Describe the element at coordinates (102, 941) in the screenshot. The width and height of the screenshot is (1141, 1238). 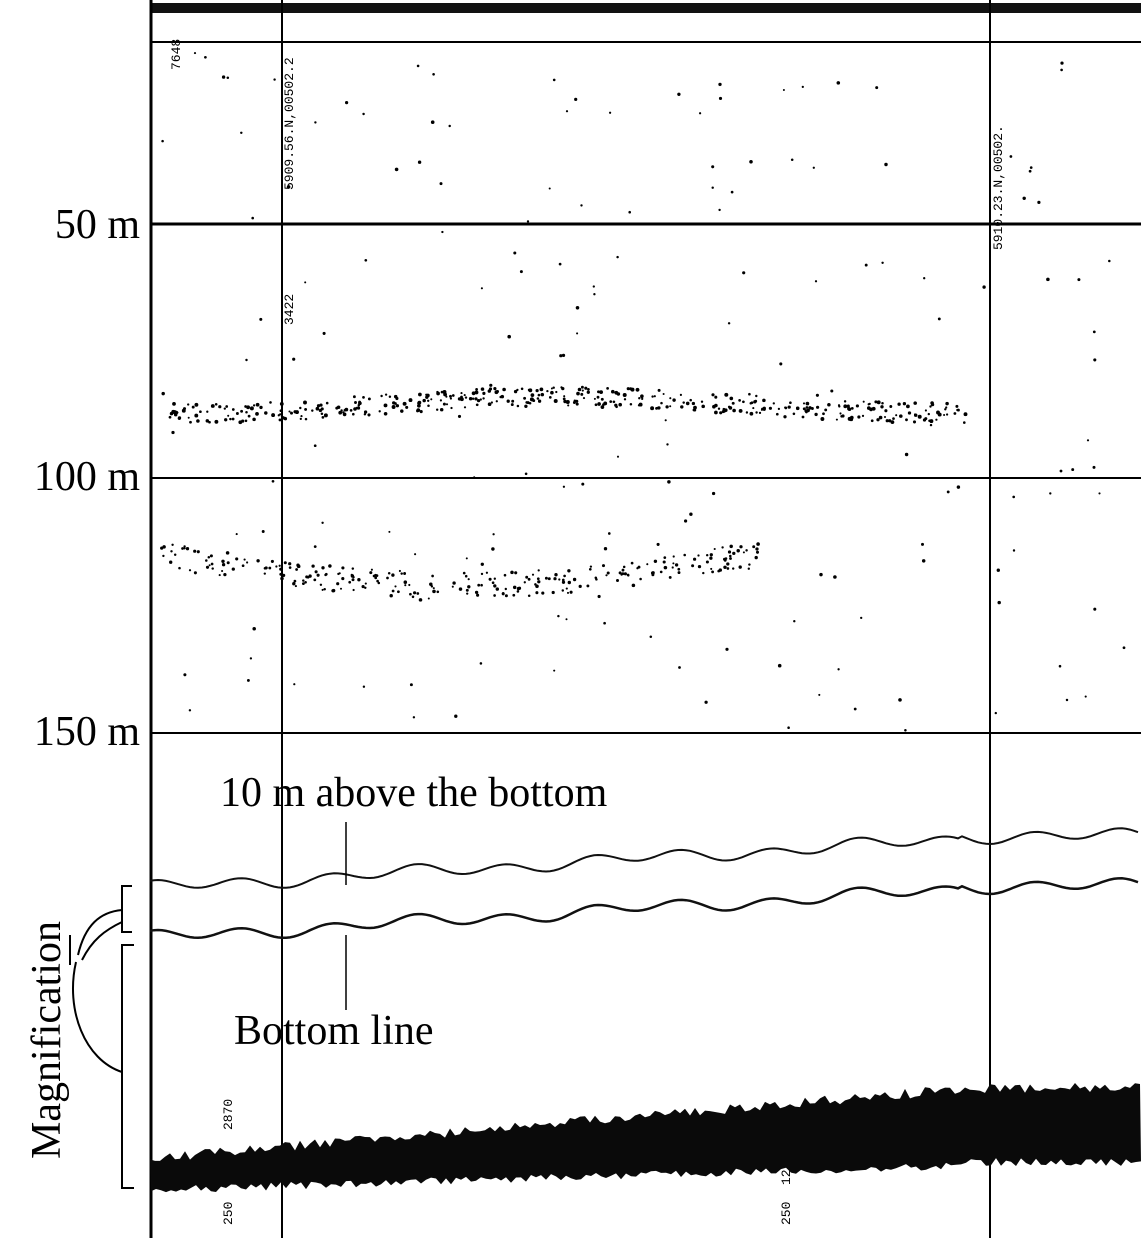
I see `connector` at that location.